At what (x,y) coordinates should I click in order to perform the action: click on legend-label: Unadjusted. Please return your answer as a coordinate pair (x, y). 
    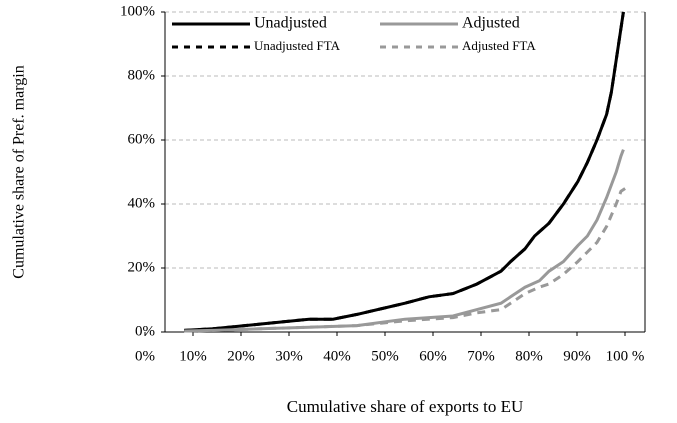
    Looking at the image, I should click on (290, 23).